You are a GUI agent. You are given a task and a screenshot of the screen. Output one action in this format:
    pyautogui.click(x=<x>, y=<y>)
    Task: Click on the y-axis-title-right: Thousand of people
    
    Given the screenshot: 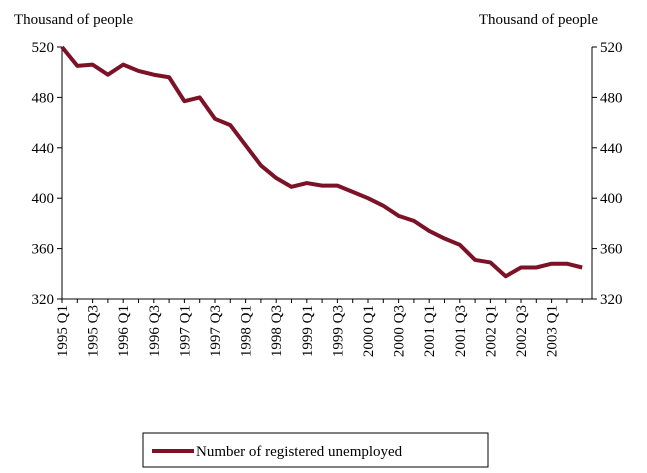 What is the action you would take?
    pyautogui.click(x=538, y=20)
    